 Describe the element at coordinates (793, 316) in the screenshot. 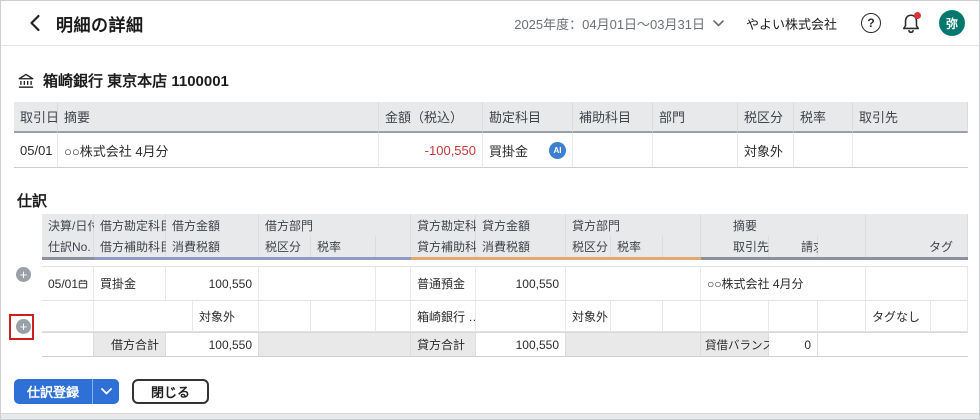

I see `journal-invoice-cell` at that location.